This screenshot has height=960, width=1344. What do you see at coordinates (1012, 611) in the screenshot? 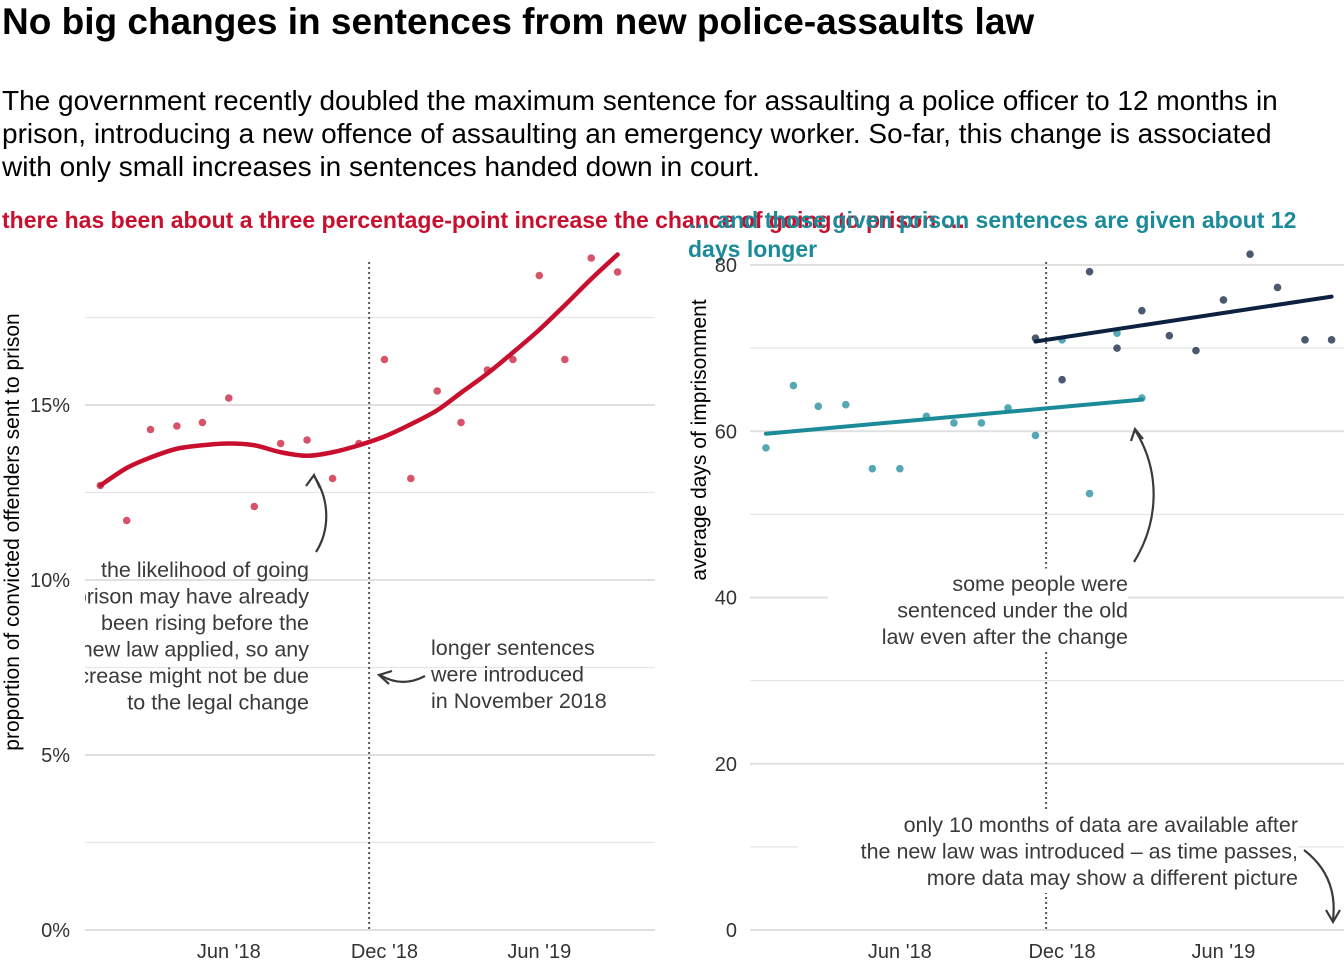
I see `annotation-old-law-line: sentenced under the old` at bounding box center [1012, 611].